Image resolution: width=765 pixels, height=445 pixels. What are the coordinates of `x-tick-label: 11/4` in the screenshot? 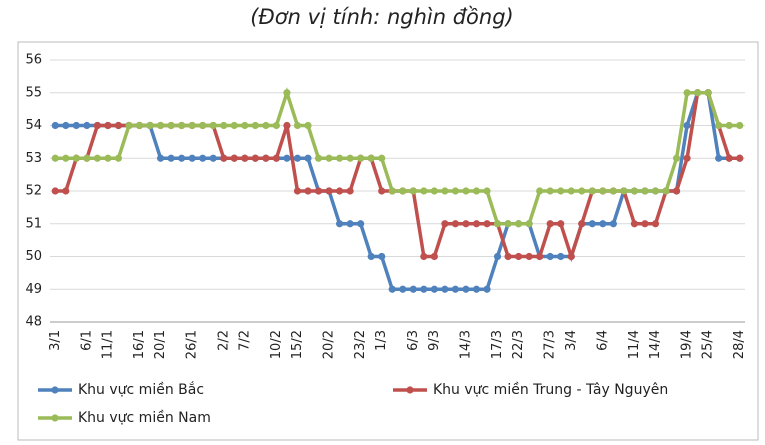 It's located at (634, 344).